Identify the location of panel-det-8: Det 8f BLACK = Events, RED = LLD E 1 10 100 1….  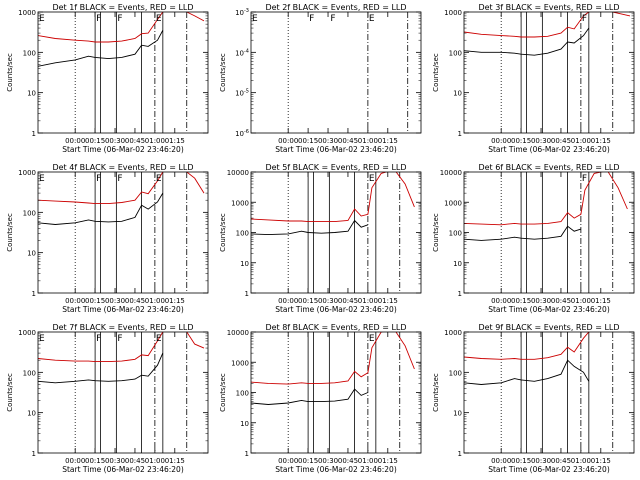
(320, 398).